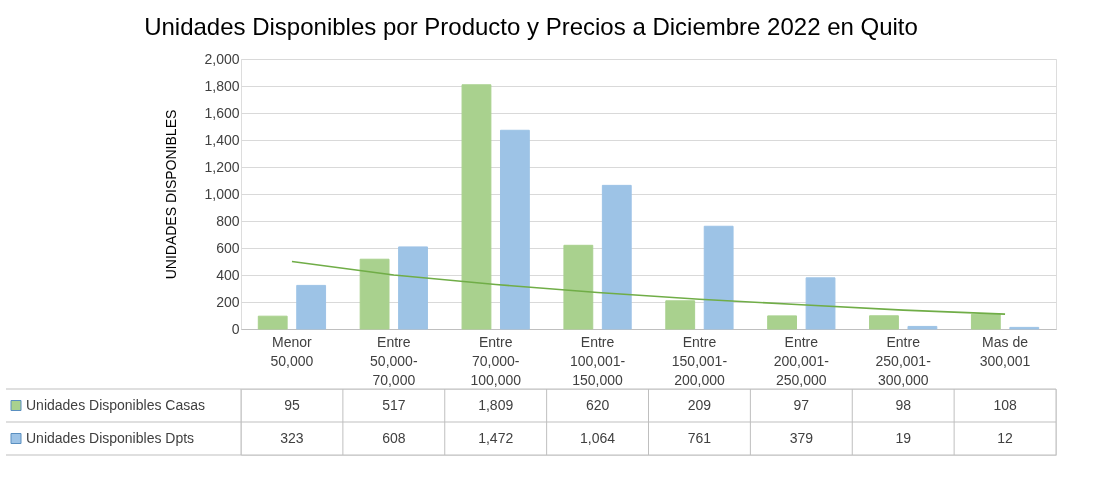 The height and width of the screenshot is (490, 1107). Describe the element at coordinates (598, 437) in the screenshot. I see `data-label: 1,064` at that location.